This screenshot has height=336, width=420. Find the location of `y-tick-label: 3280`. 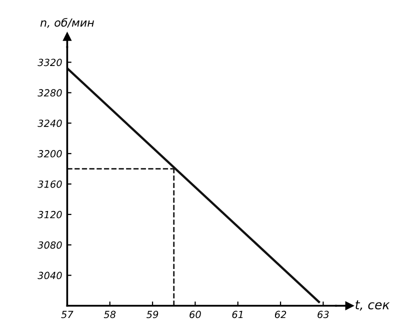

y-tick-label: 3280 is located at coordinates (50, 93).